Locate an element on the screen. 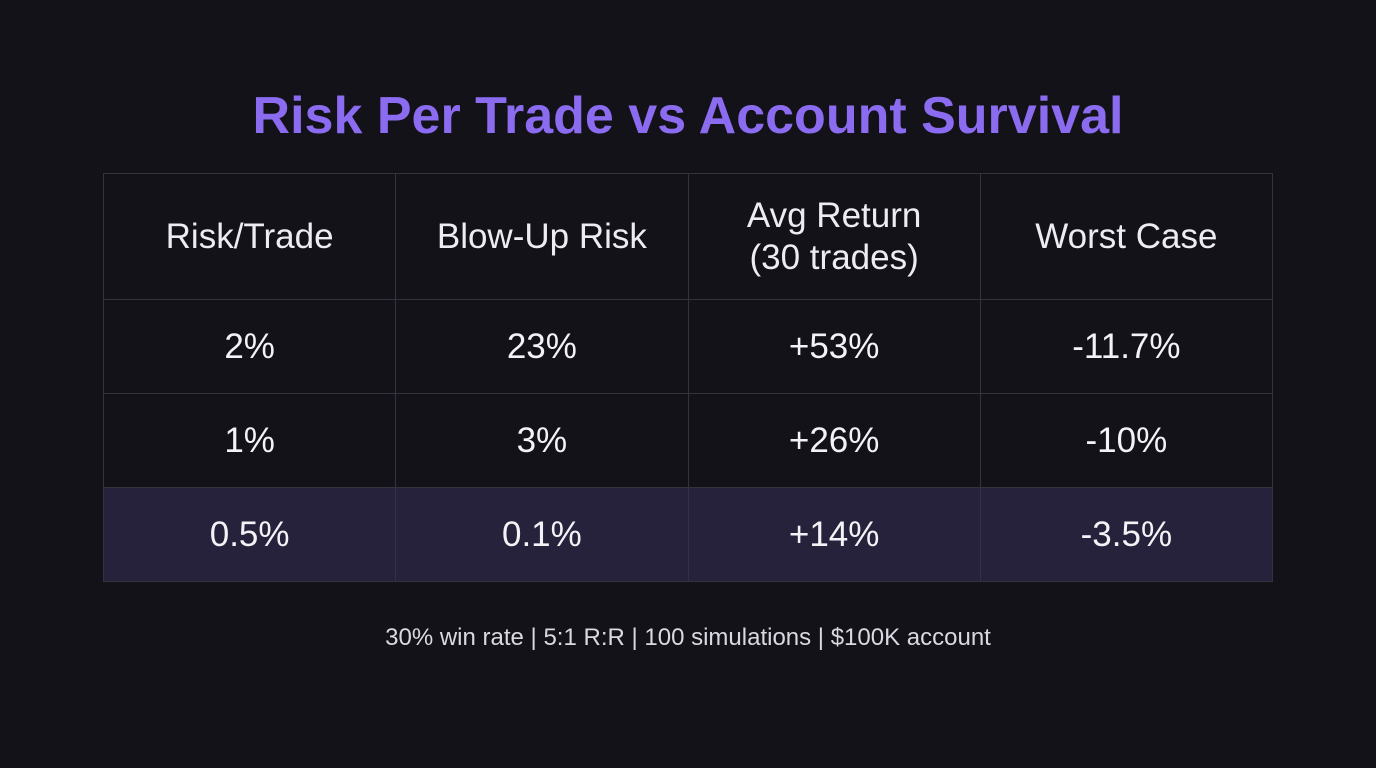 This screenshot has height=768, width=1376. table-row-1pct: 1% 3% +26% -10% is located at coordinates (688, 440).